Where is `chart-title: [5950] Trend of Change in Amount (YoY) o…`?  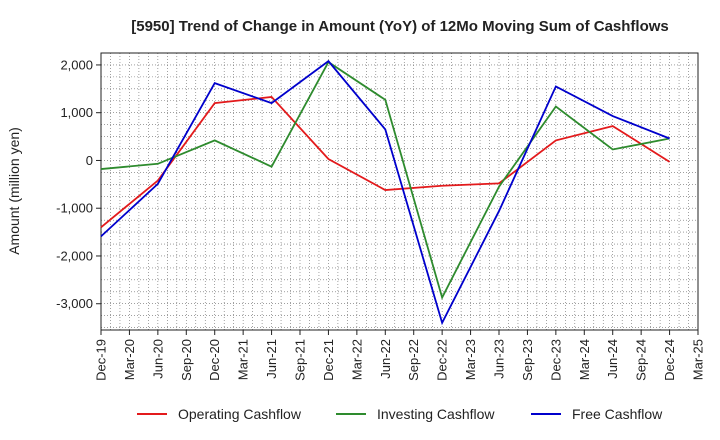
chart-title: [5950] Trend of Change in Amount (YoY) o… is located at coordinates (400, 26).